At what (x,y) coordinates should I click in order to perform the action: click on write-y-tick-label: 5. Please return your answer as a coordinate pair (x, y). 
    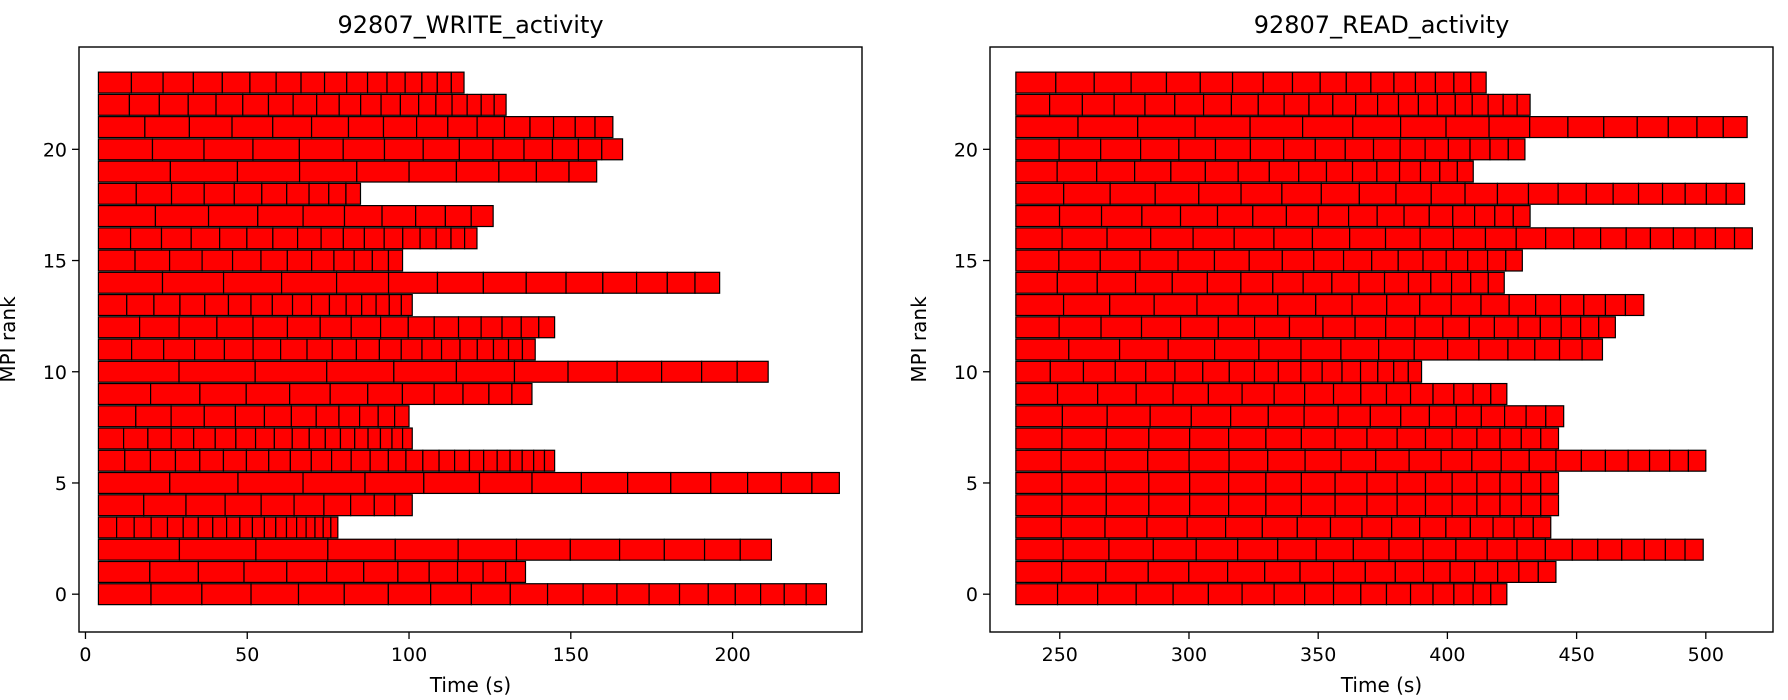
    Looking at the image, I should click on (61, 484).